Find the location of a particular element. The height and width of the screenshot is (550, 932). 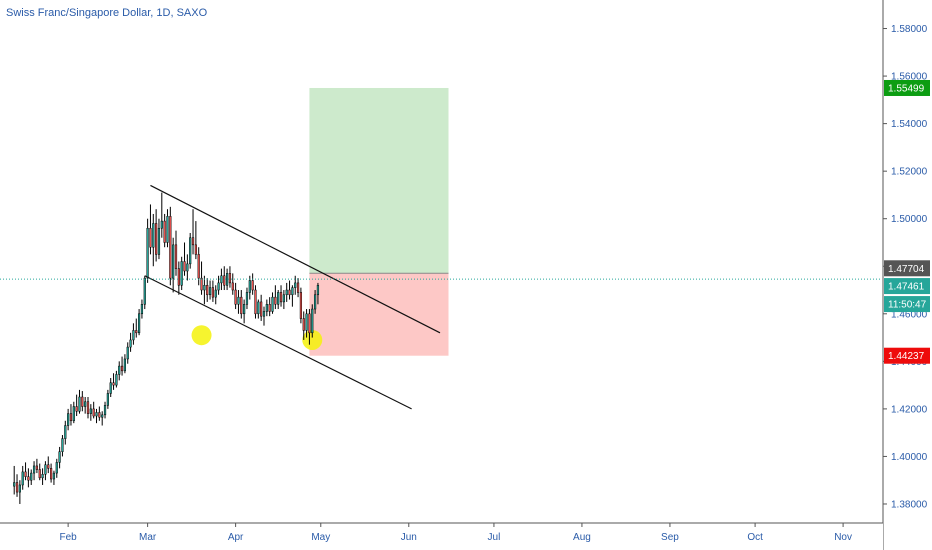

price-tick-label: 1.58000 is located at coordinates (909, 29).